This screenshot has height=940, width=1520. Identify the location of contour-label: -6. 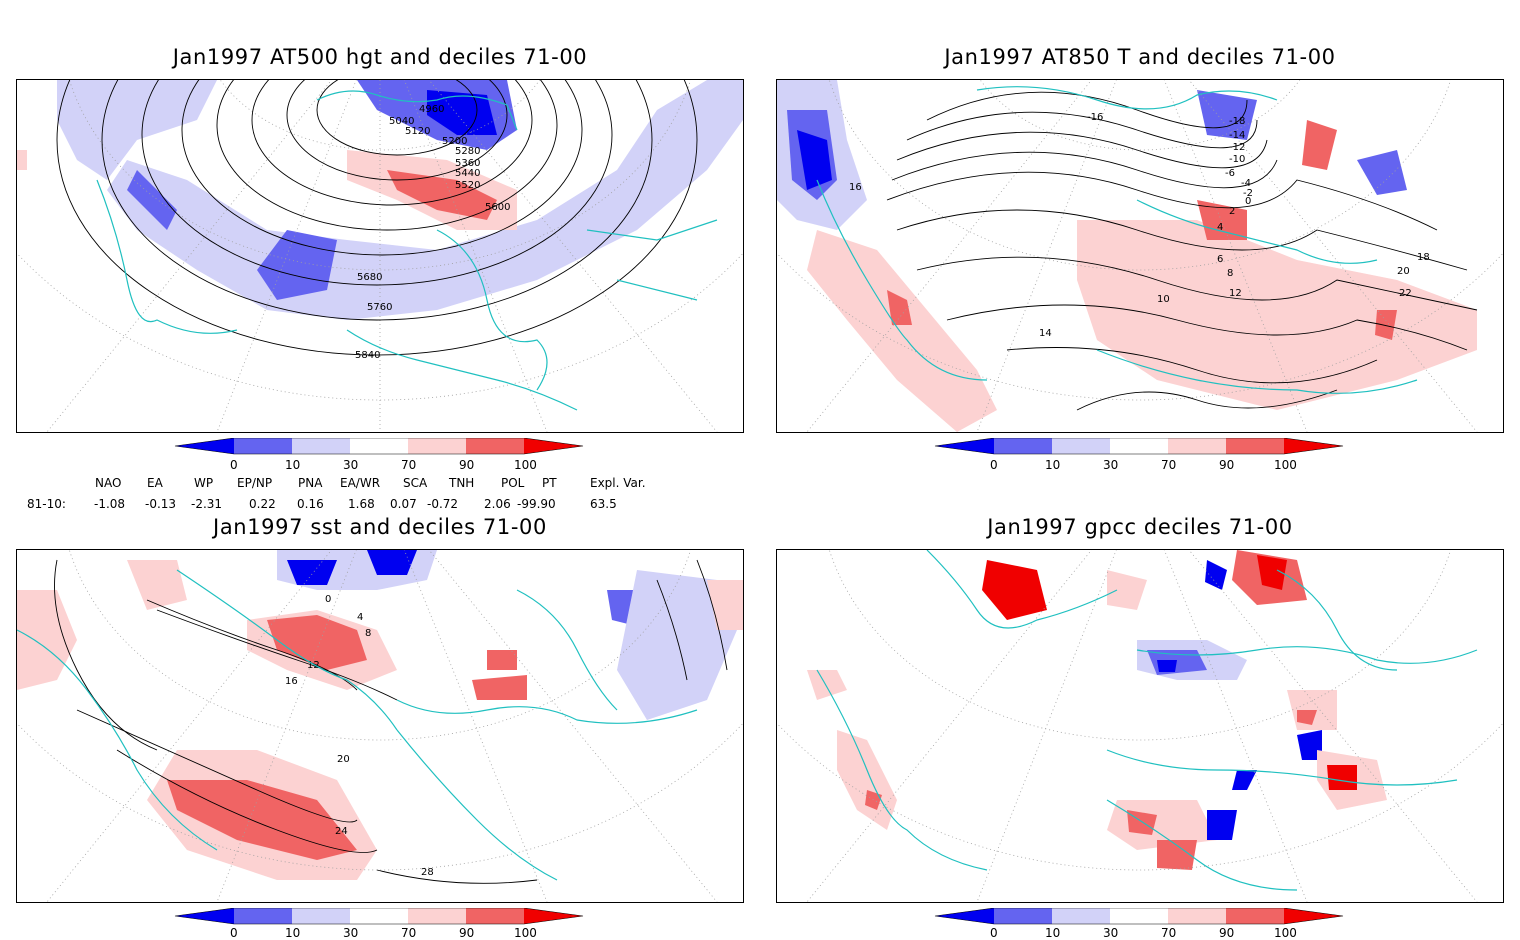
(1230, 173).